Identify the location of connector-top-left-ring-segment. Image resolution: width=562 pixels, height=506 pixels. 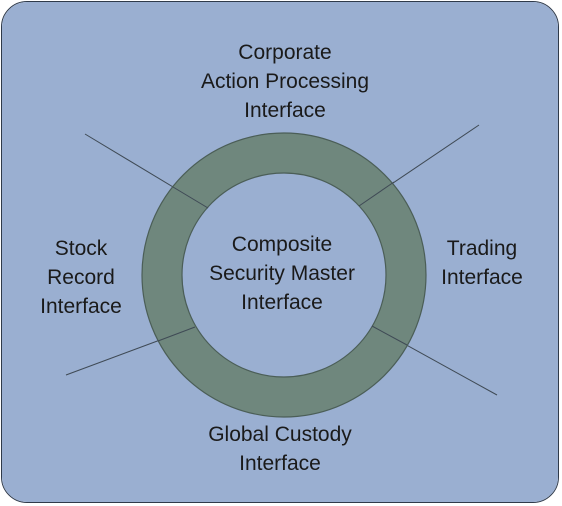
(190, 197).